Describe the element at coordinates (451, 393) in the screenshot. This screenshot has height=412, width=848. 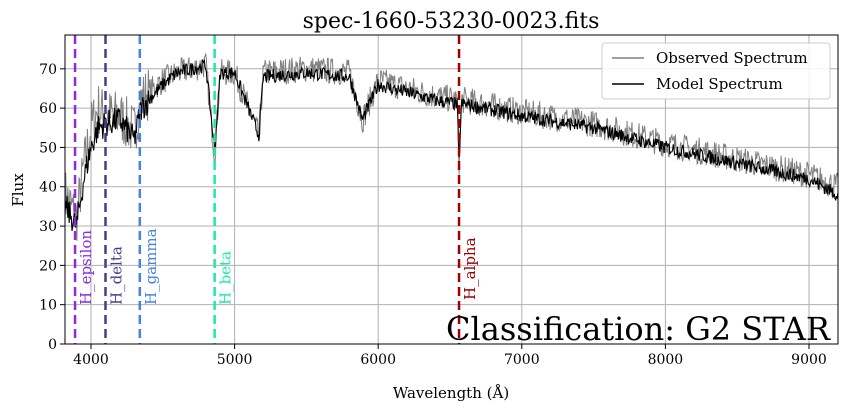
I see `x-axis-label: Wavelength (Å)` at that location.